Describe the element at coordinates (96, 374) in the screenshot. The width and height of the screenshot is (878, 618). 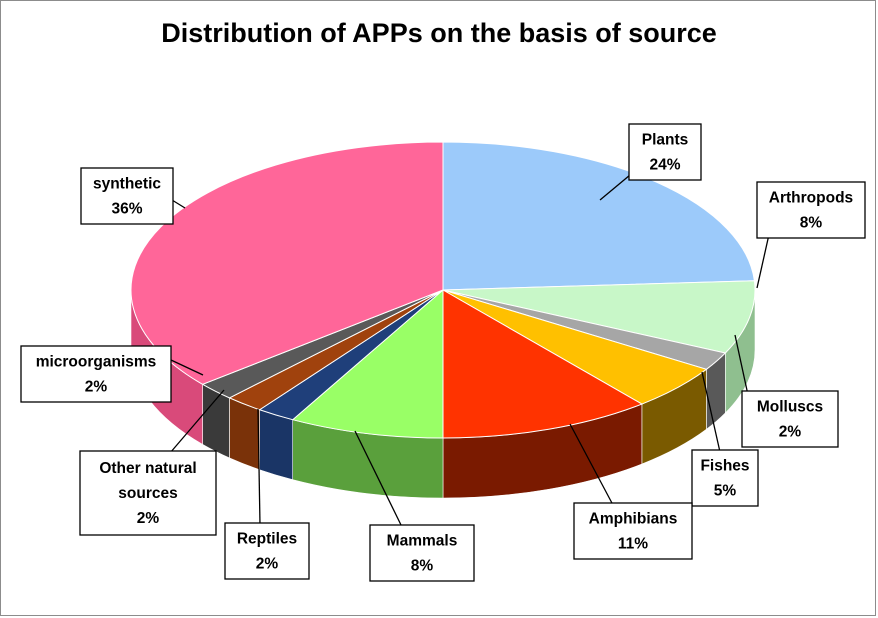
I see `label-box-microorganisms` at that location.